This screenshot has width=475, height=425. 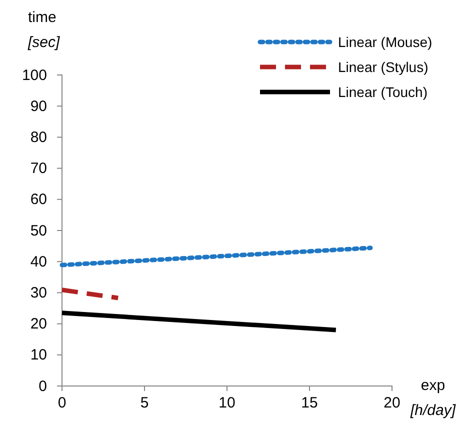 What do you see at coordinates (62, 403) in the screenshot?
I see `x-tick-label: 0` at bounding box center [62, 403].